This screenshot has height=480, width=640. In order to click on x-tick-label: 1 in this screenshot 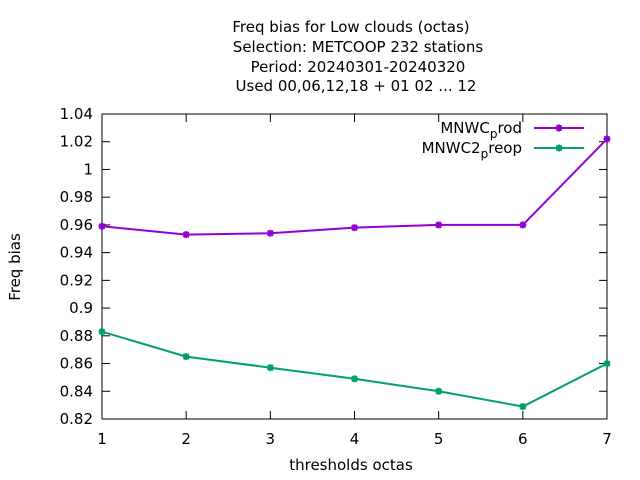, I will do `click(102, 439)`.